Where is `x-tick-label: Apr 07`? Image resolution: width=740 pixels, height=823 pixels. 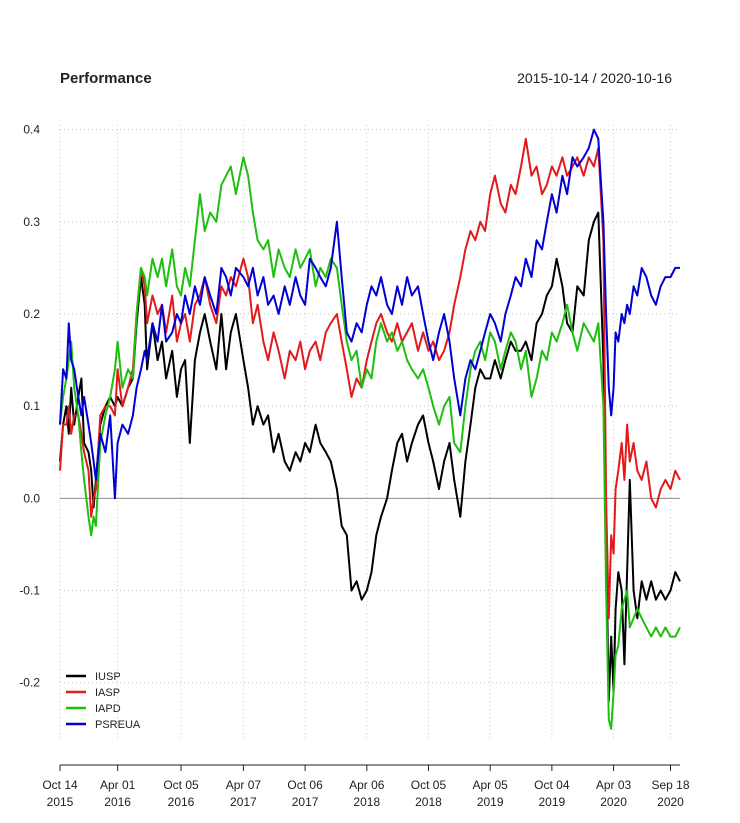 x-tick-label: Apr 07 is located at coordinates (244, 785).